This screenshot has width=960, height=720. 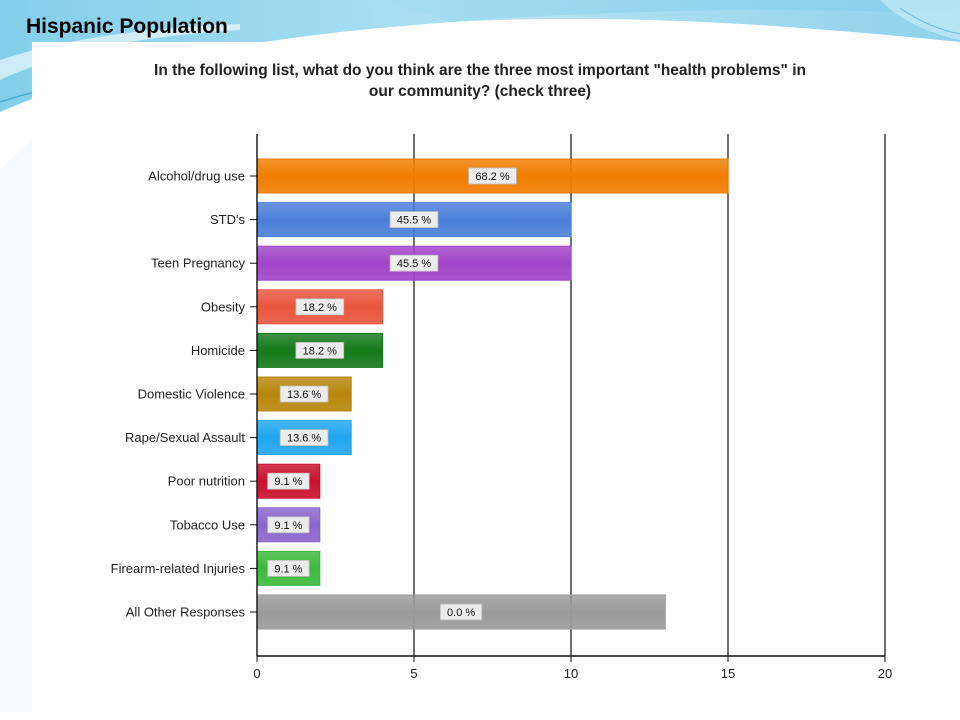 I want to click on category-label: Alcohol/drug use, so click(x=196, y=176).